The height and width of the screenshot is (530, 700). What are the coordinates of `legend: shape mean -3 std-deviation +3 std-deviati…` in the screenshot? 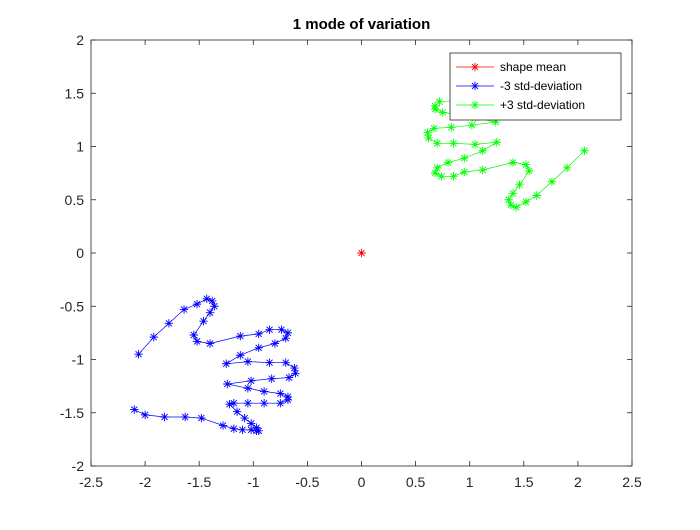 It's located at (535, 86).